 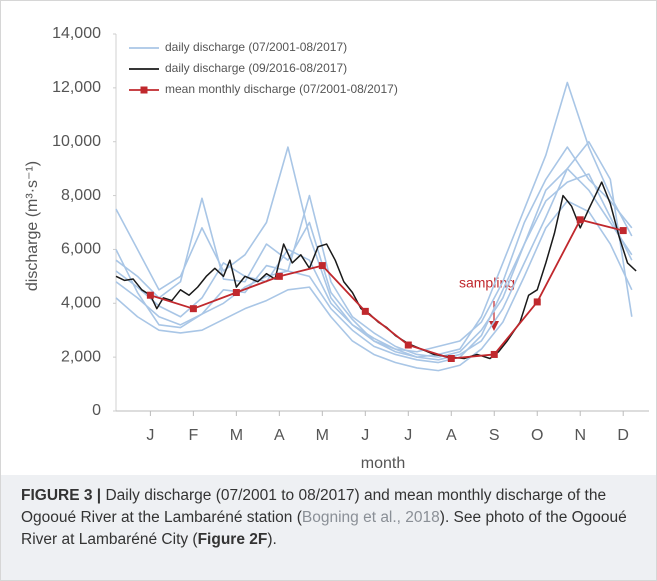 What do you see at coordinates (76, 33) in the screenshot?
I see `y-tick-label: 14,000` at bounding box center [76, 33].